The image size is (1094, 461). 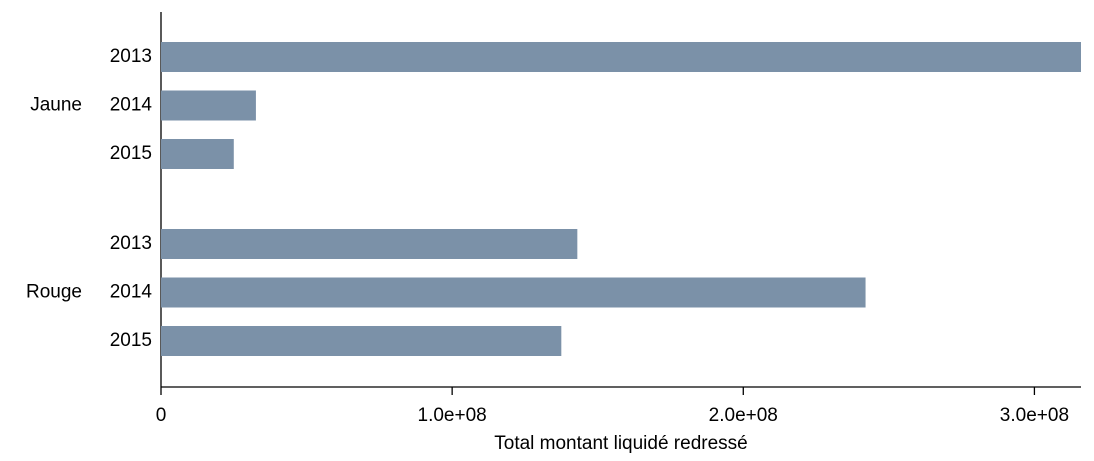 I want to click on x-tick-label: 3.0e+08, so click(x=1034, y=415).